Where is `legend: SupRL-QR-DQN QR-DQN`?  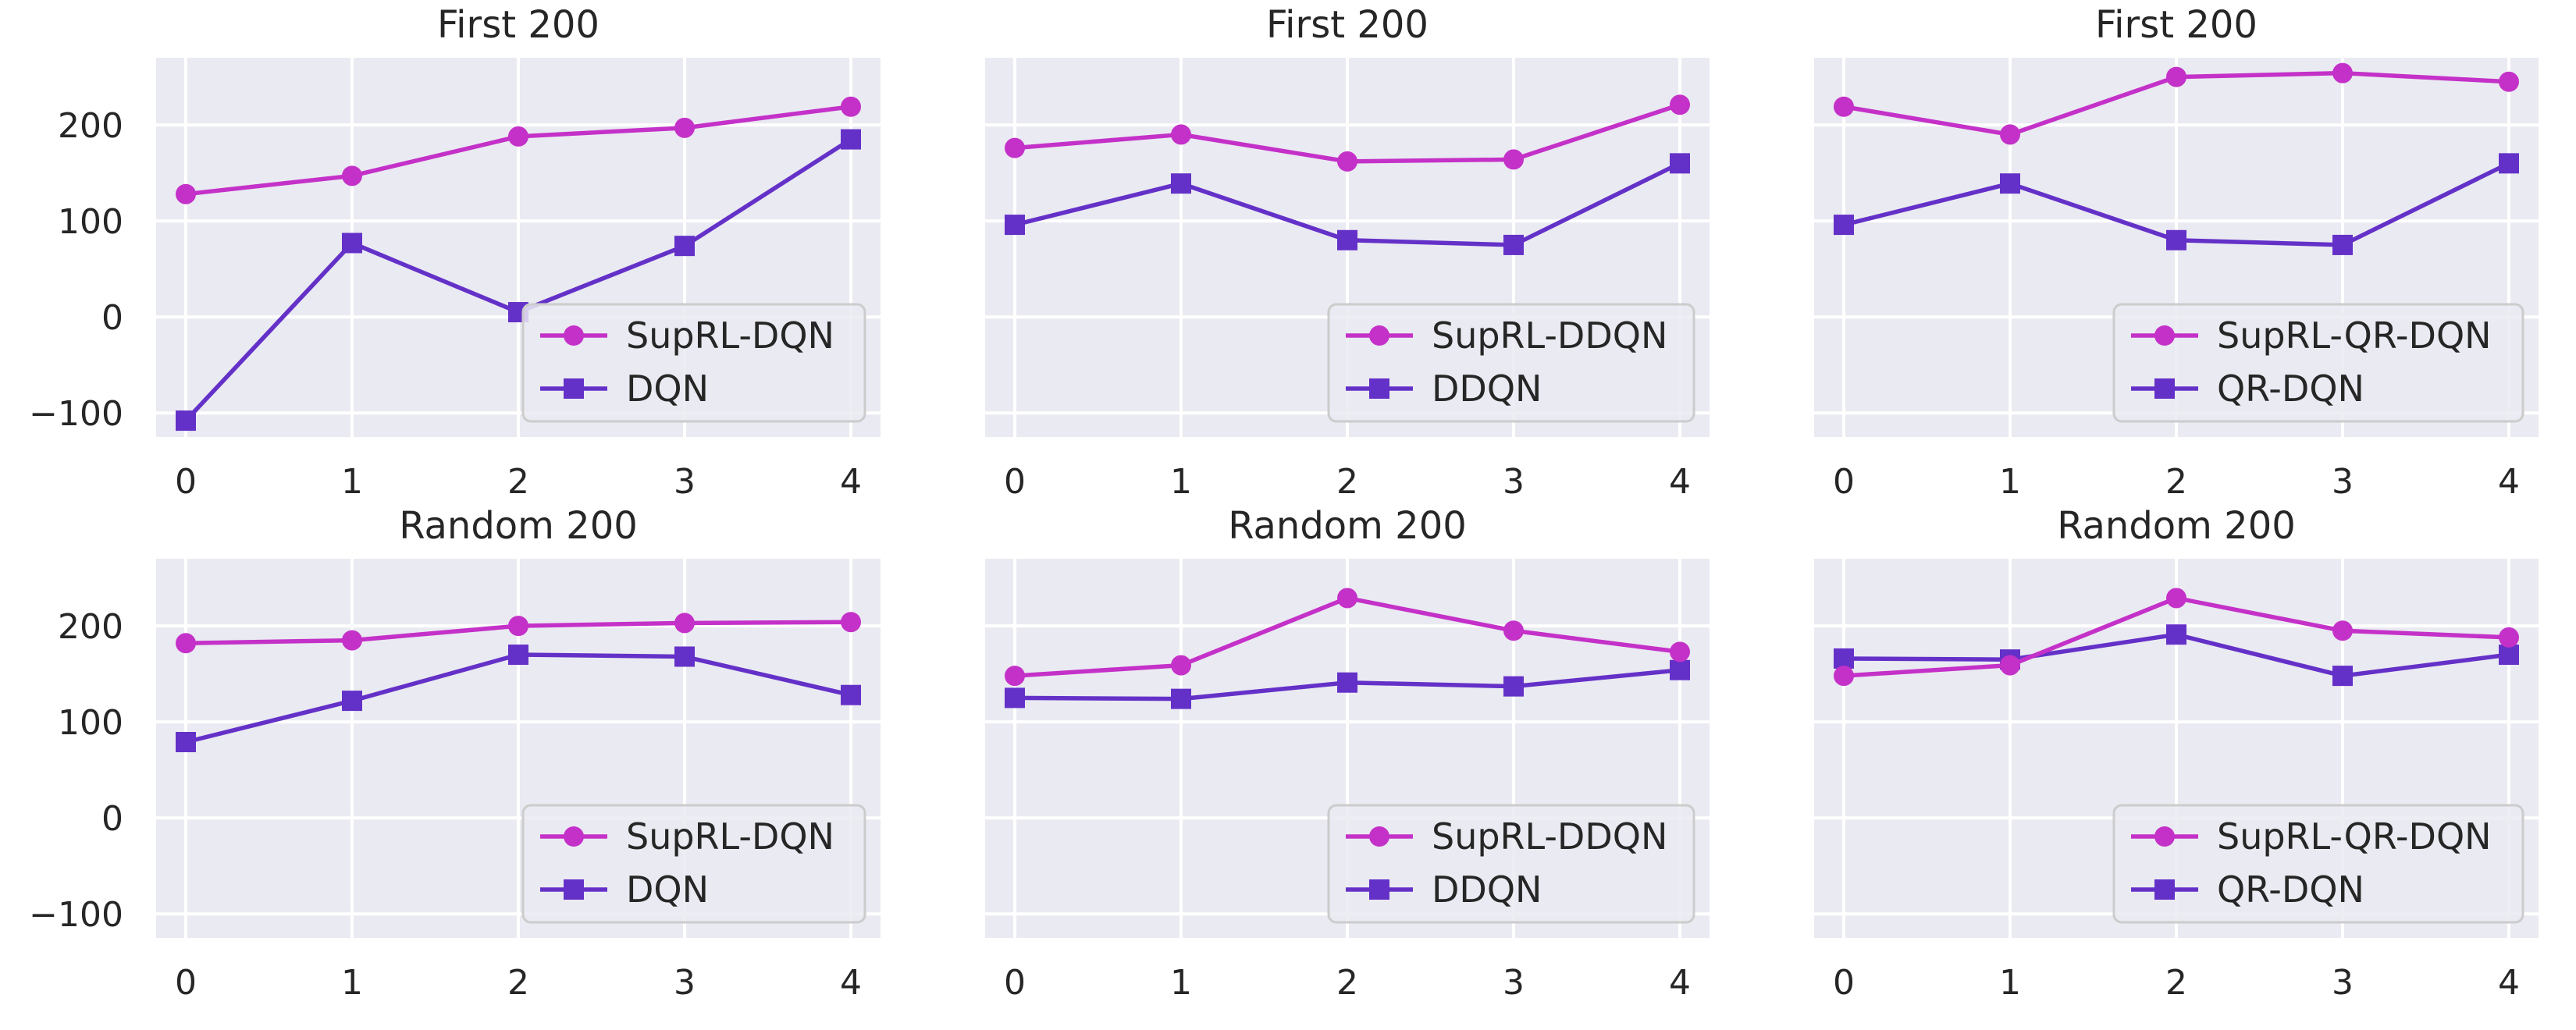 legend: SupRL-QR-DQN QR-DQN is located at coordinates (2318, 864).